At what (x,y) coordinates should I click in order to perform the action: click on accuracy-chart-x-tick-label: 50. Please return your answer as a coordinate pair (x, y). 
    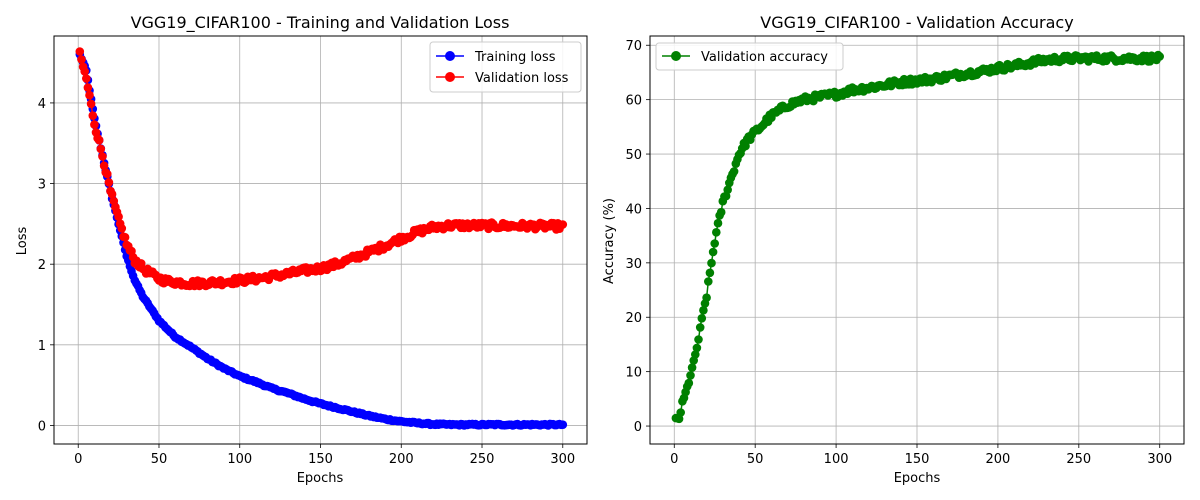
    Looking at the image, I should click on (755, 459).